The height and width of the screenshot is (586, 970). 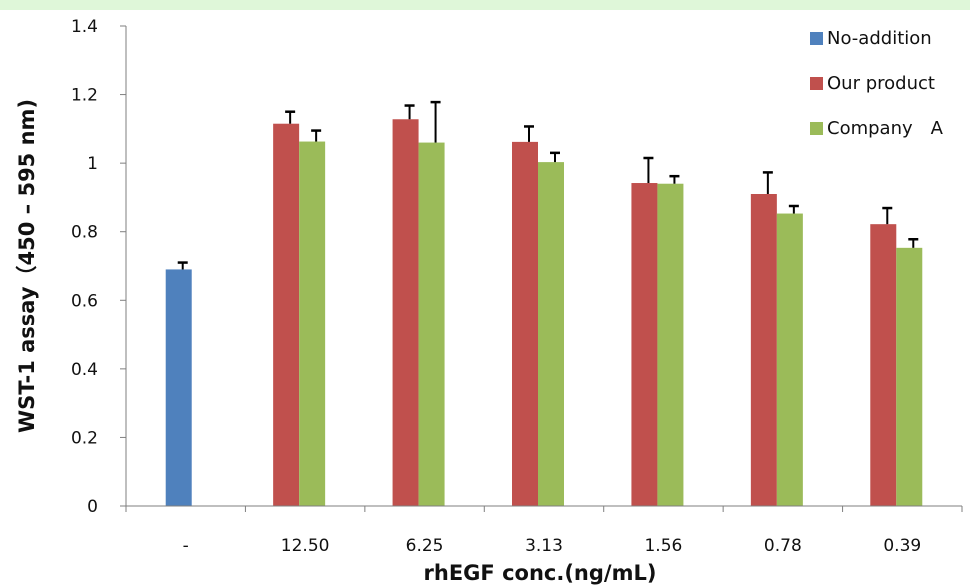 I want to click on y-tick-label: 0.6, so click(x=84, y=301).